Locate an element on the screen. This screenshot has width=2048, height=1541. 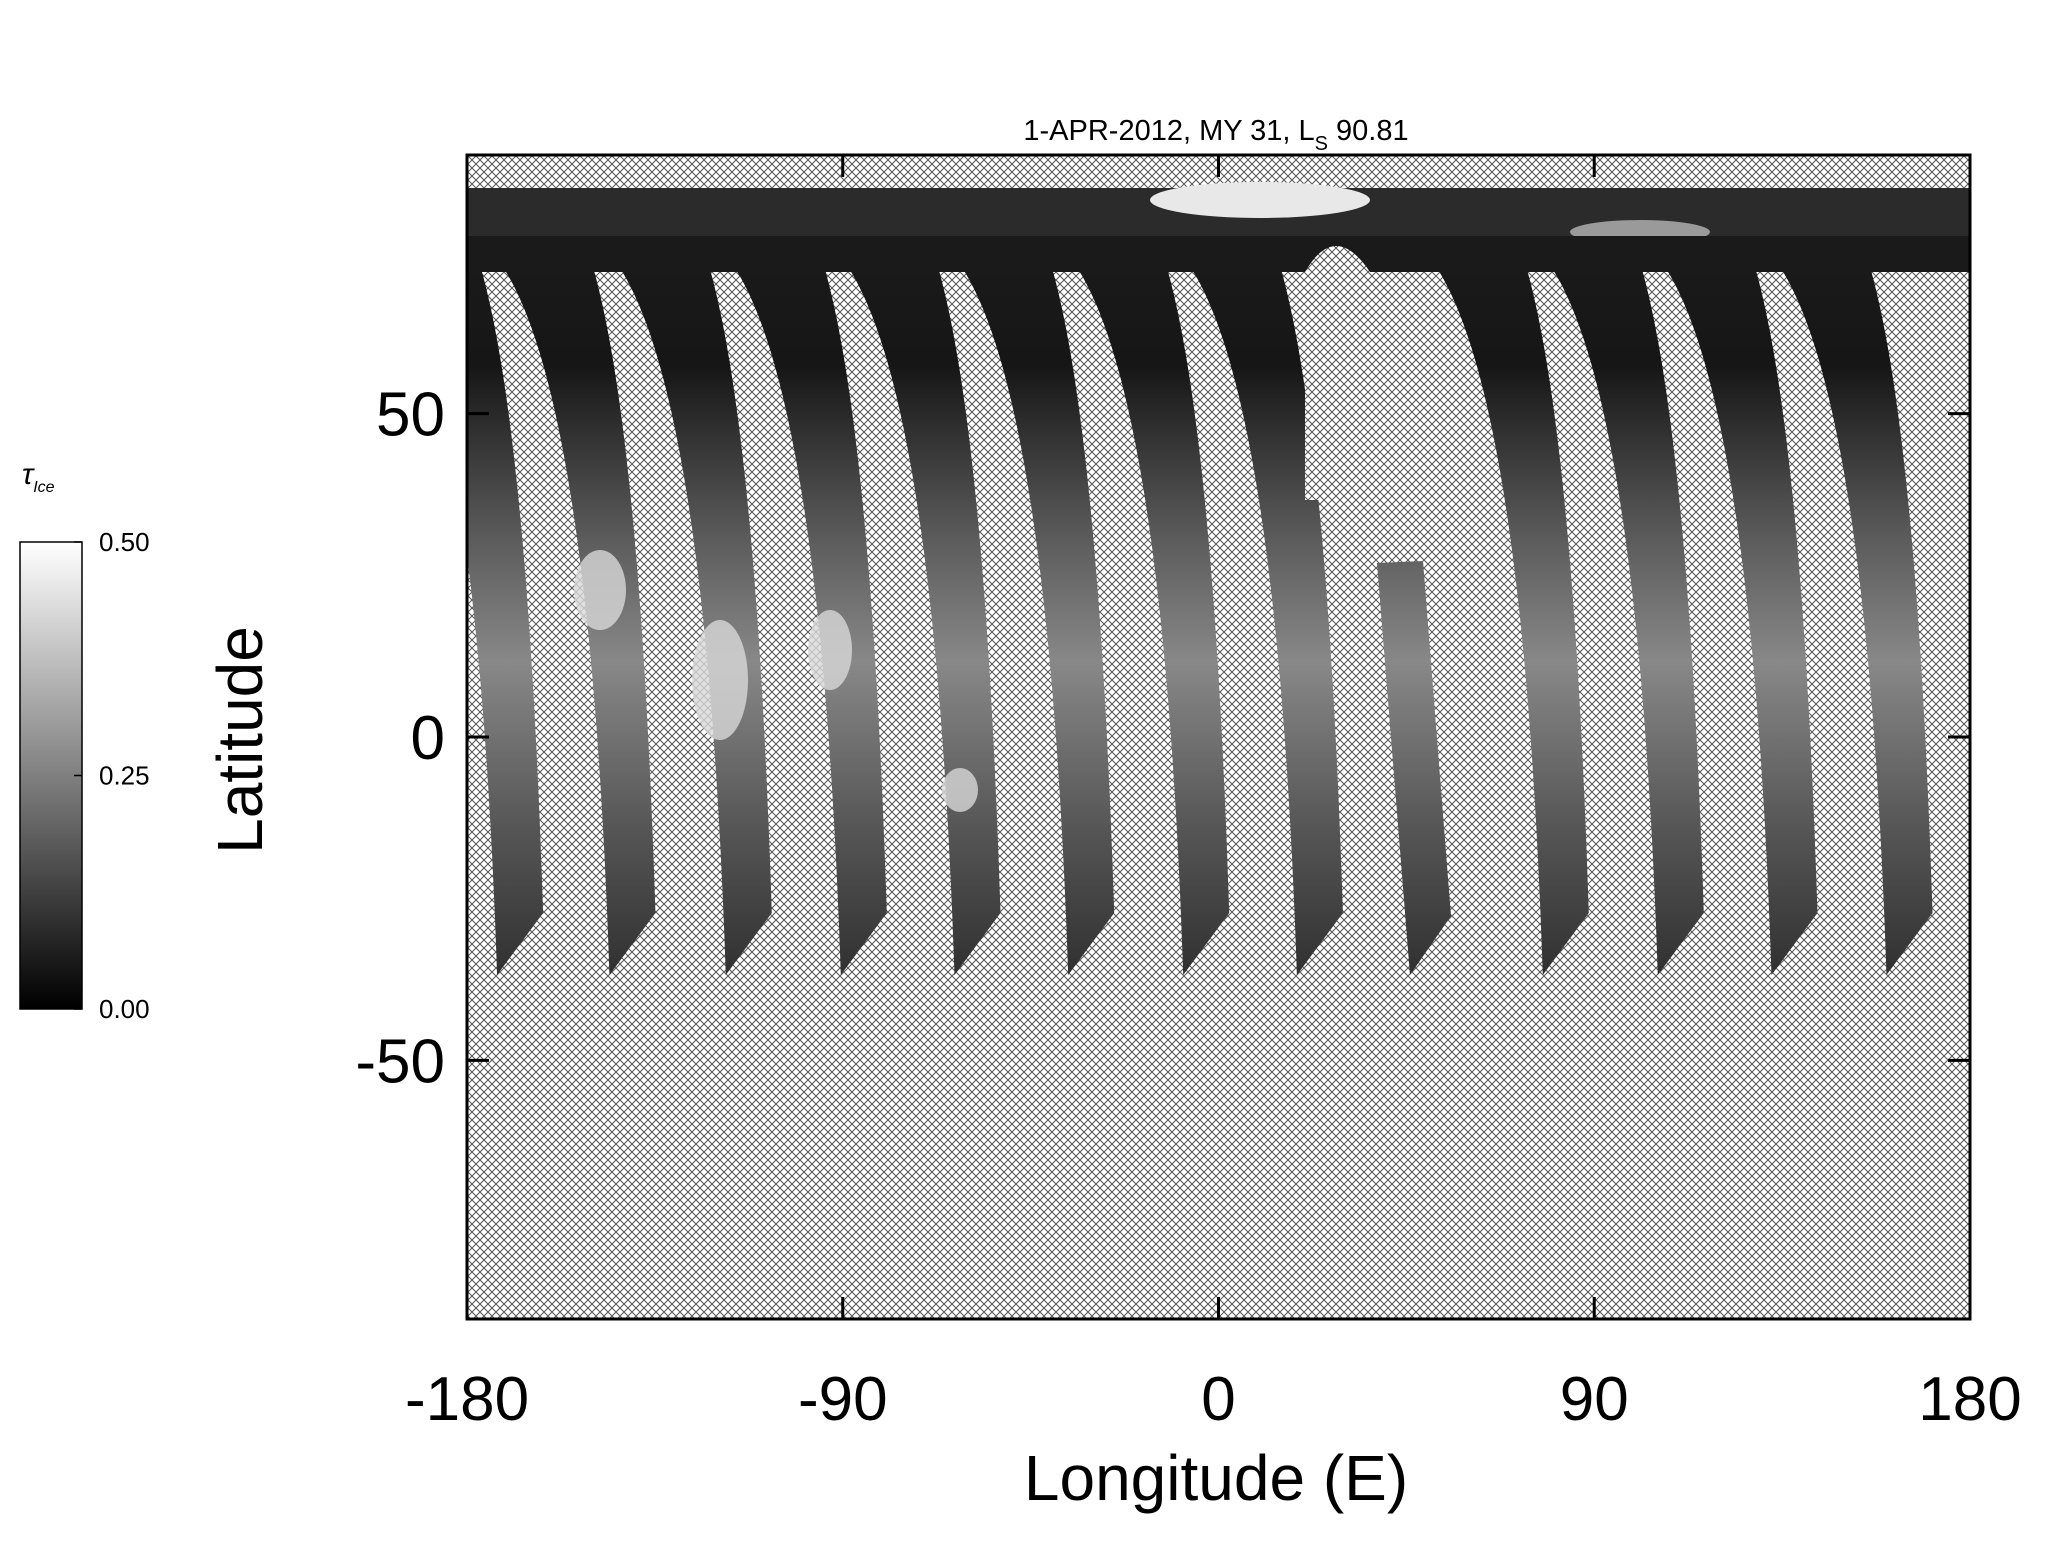
x-tick-label: 90 is located at coordinates (1594, 1399).